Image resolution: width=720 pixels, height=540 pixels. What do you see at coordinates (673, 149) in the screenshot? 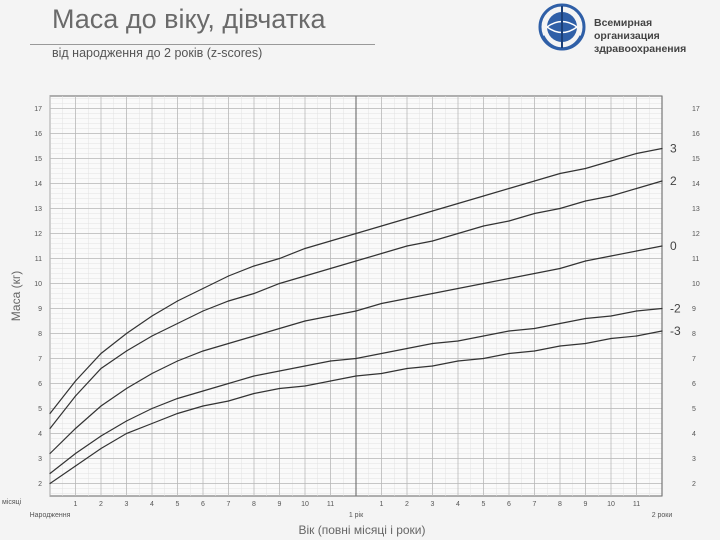
I see `series-label: 3` at bounding box center [673, 149].